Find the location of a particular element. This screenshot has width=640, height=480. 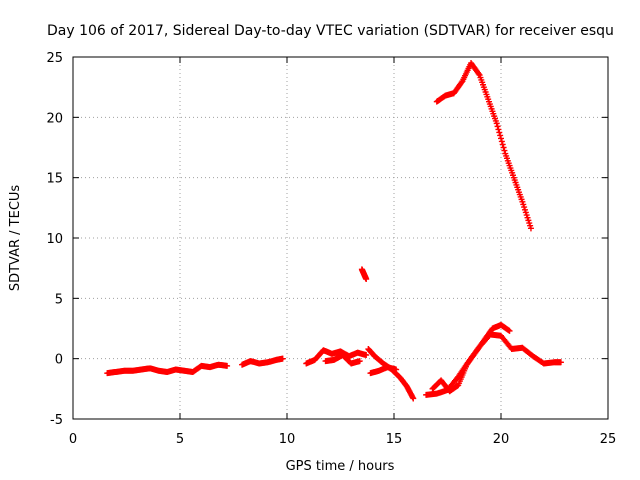

y-tick-label: 25 is located at coordinates (54, 58).